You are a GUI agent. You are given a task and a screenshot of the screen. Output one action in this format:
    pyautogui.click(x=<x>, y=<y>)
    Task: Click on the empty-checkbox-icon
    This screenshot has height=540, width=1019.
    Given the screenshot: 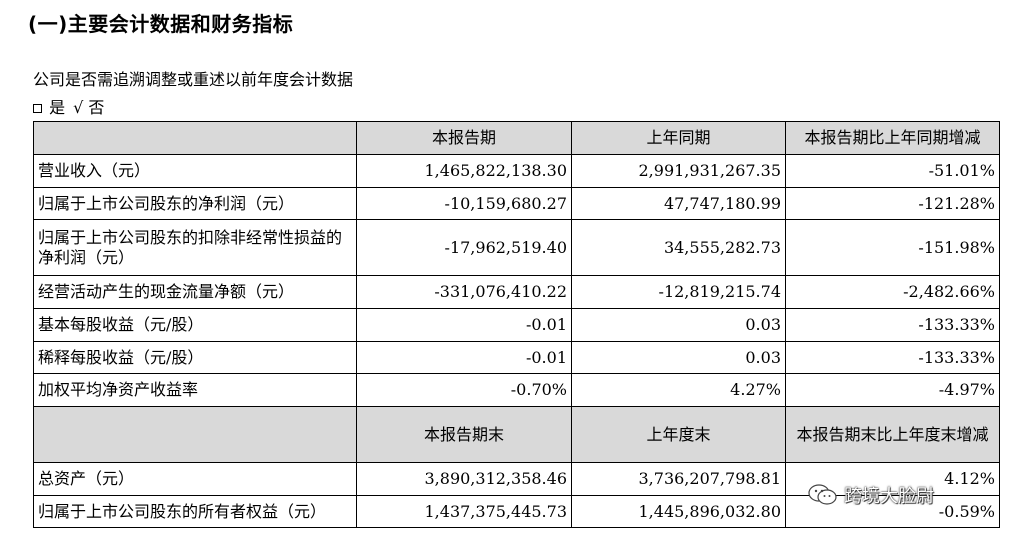 What is the action you would take?
    pyautogui.click(x=37, y=108)
    